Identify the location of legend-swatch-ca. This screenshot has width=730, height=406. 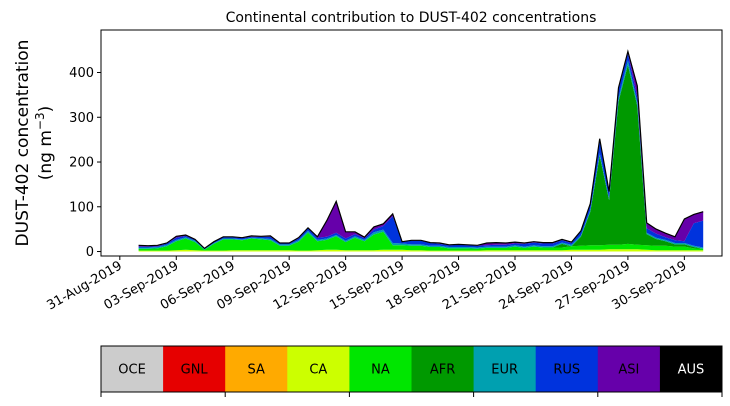
(318, 369).